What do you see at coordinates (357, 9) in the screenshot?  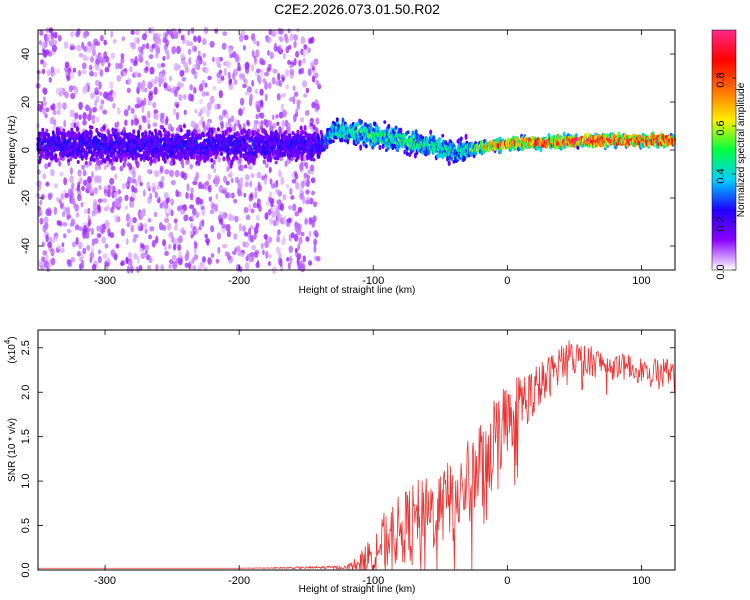 I see `chart-title: C2E2.2026.073.01.50.R02` at bounding box center [357, 9].